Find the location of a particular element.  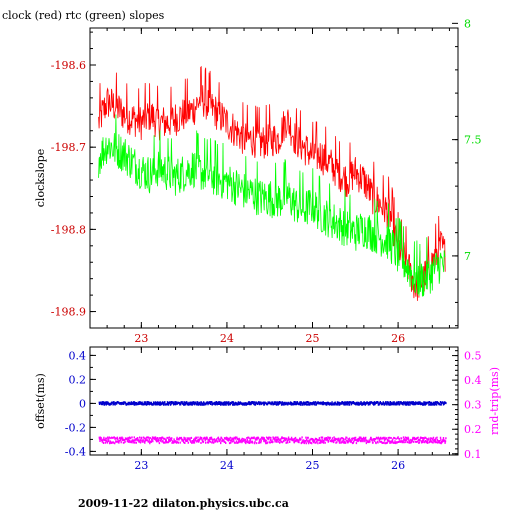

y-left-tick-label: -0.2 is located at coordinates (75, 427).